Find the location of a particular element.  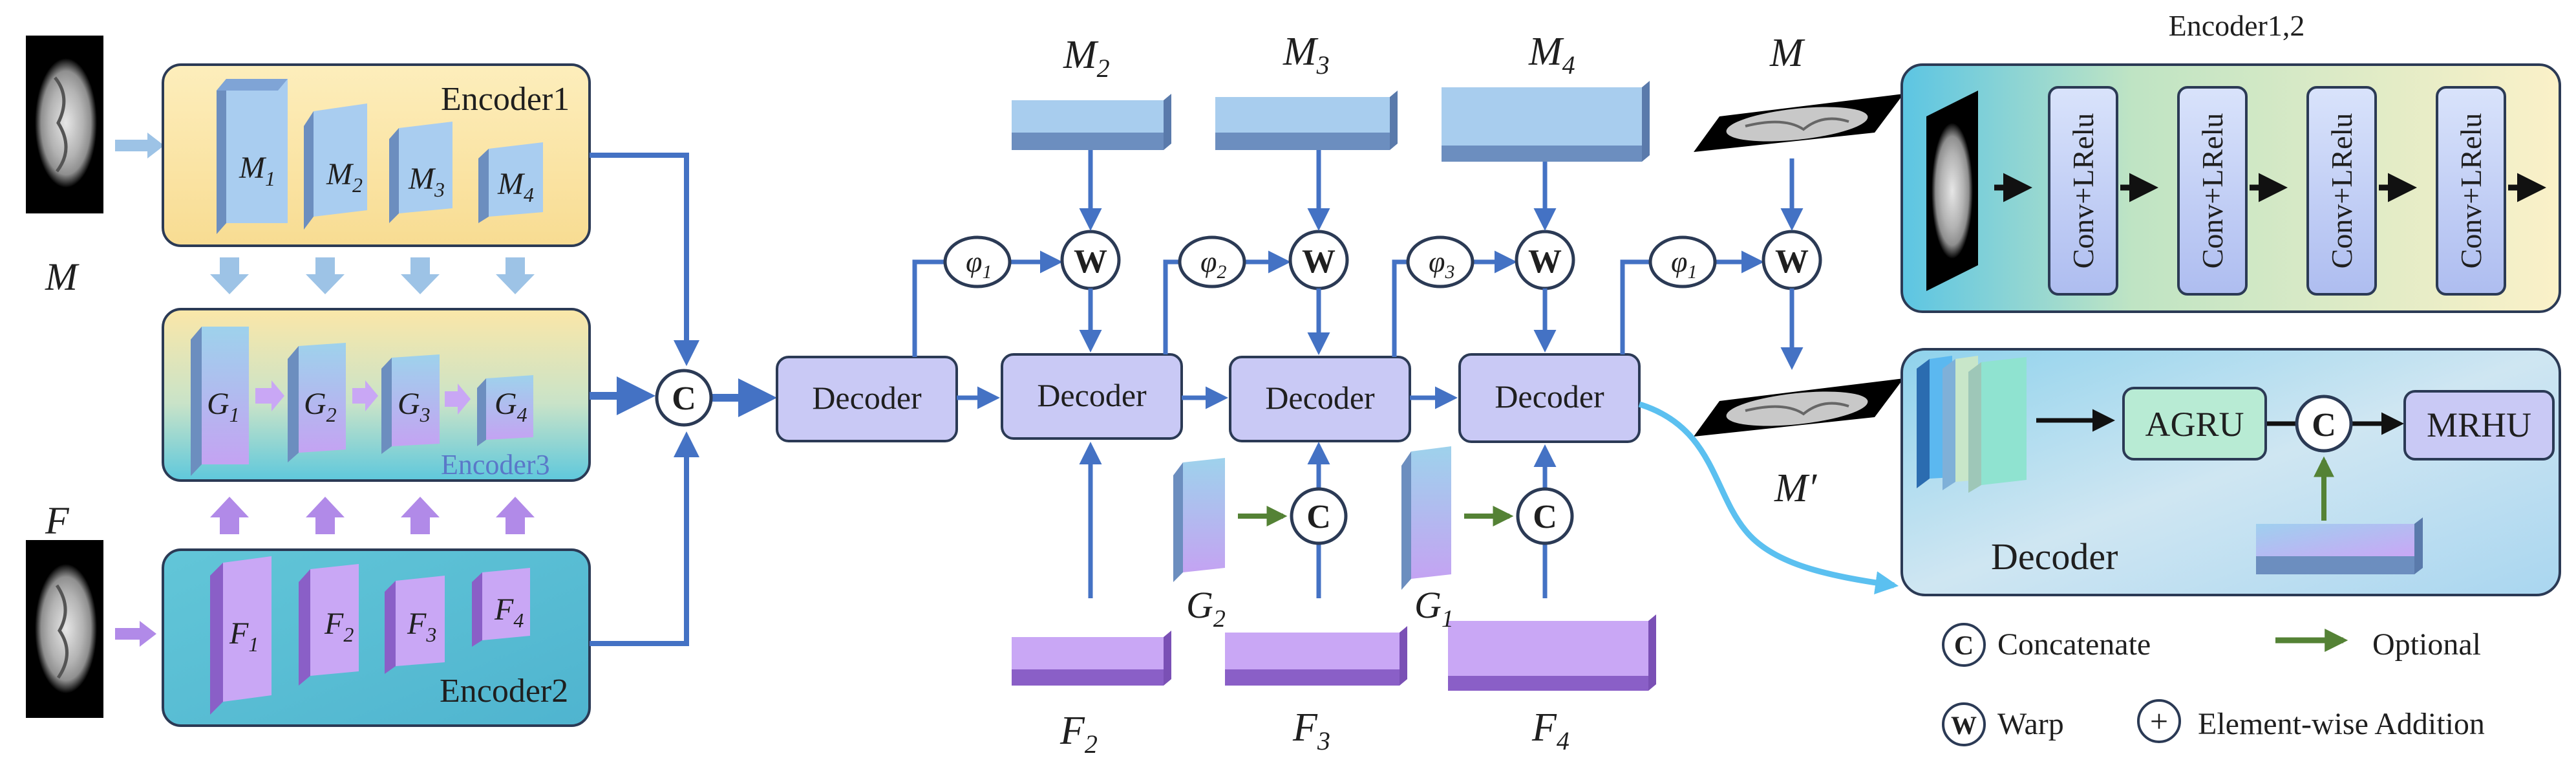

encoder2-feature-f4 is located at coordinates (501, 607).